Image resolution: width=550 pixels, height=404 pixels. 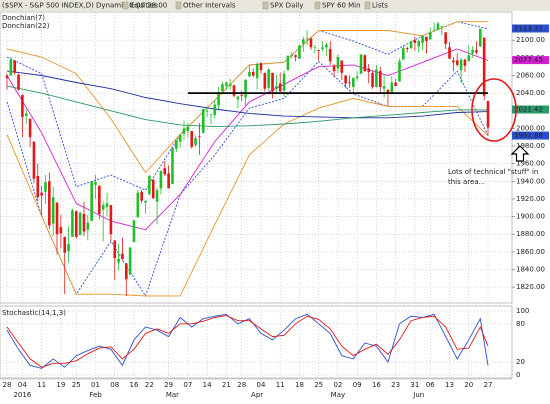 I want to click on x-tick-label: 20, so click(x=468, y=385).